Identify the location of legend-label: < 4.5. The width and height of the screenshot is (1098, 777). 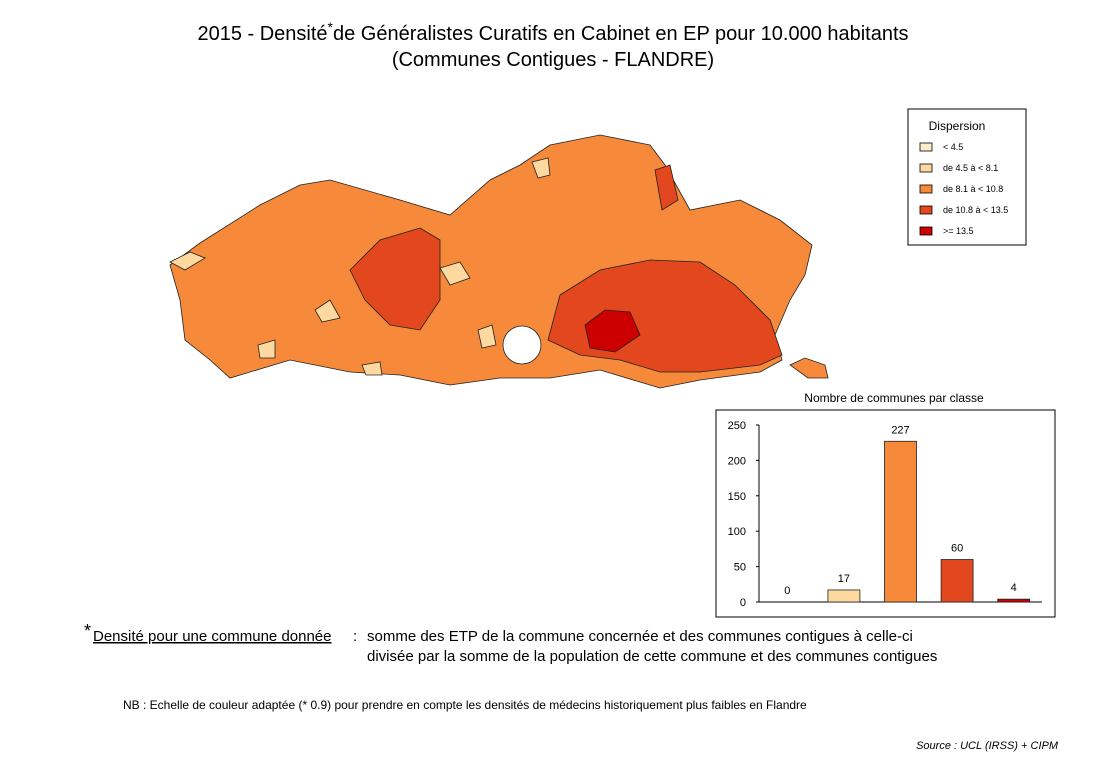
(953, 147).